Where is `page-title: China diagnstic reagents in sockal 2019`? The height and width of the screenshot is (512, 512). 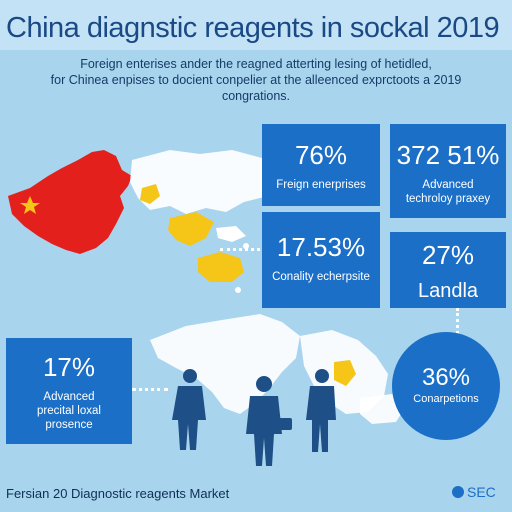
page-title: China diagnstic reagents in sockal 2019 is located at coordinates (253, 28).